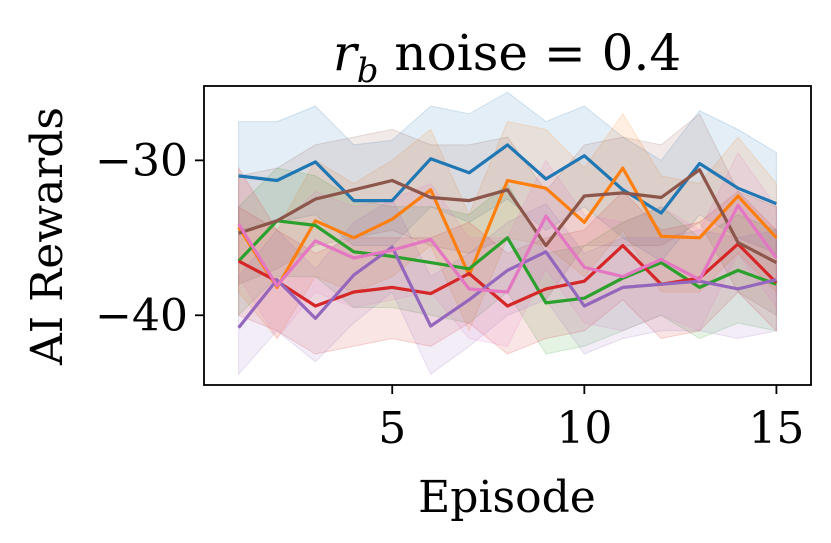 This screenshot has width=831, height=543. Describe the element at coordinates (392, 428) in the screenshot. I see `x-tick-label: 5` at that location.